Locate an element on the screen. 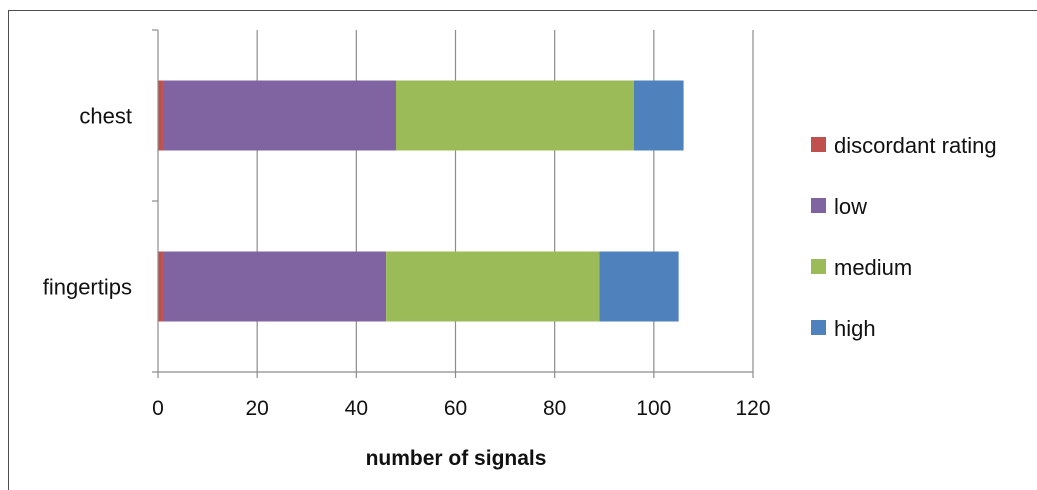  x-axis-title: number of signals is located at coordinates (456, 458).